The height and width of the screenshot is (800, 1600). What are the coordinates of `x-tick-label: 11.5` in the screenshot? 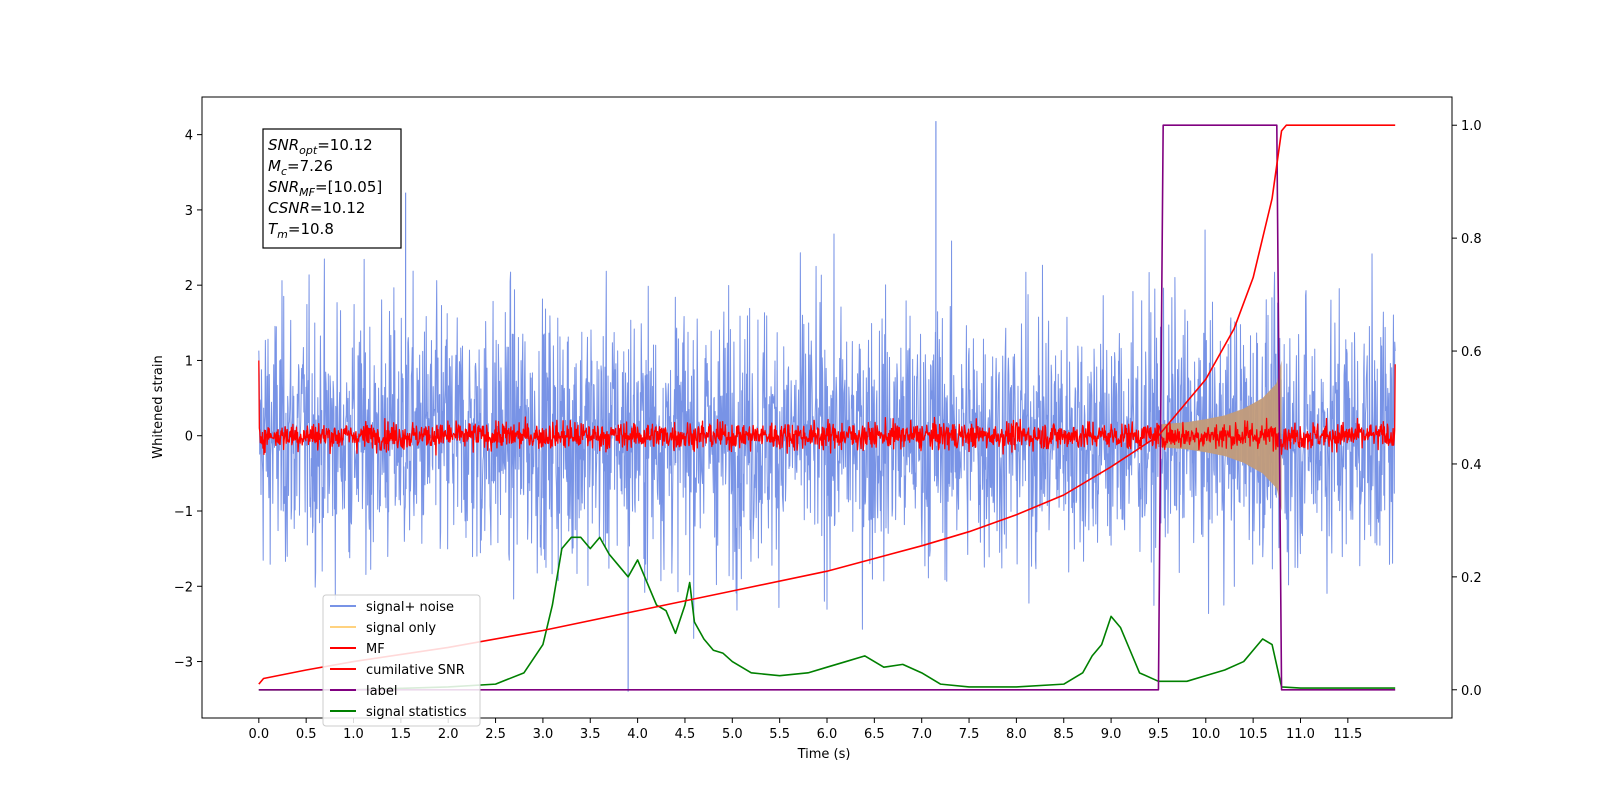 It's located at (1347, 734).